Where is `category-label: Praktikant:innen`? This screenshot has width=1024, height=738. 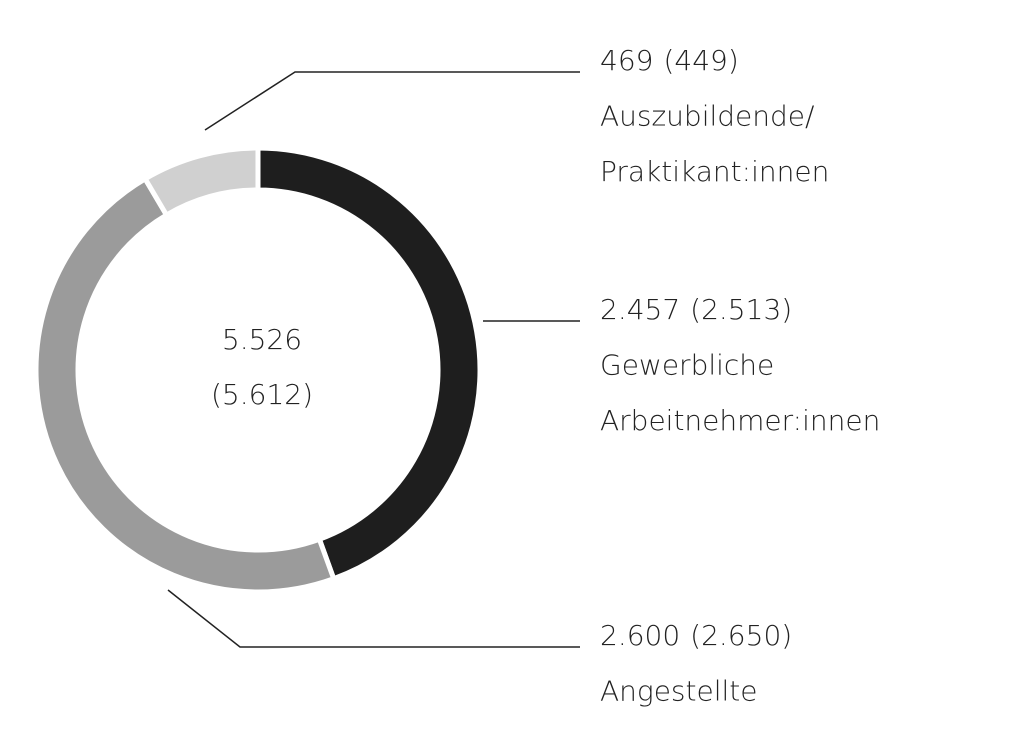 category-label: Praktikant:innen is located at coordinates (714, 171).